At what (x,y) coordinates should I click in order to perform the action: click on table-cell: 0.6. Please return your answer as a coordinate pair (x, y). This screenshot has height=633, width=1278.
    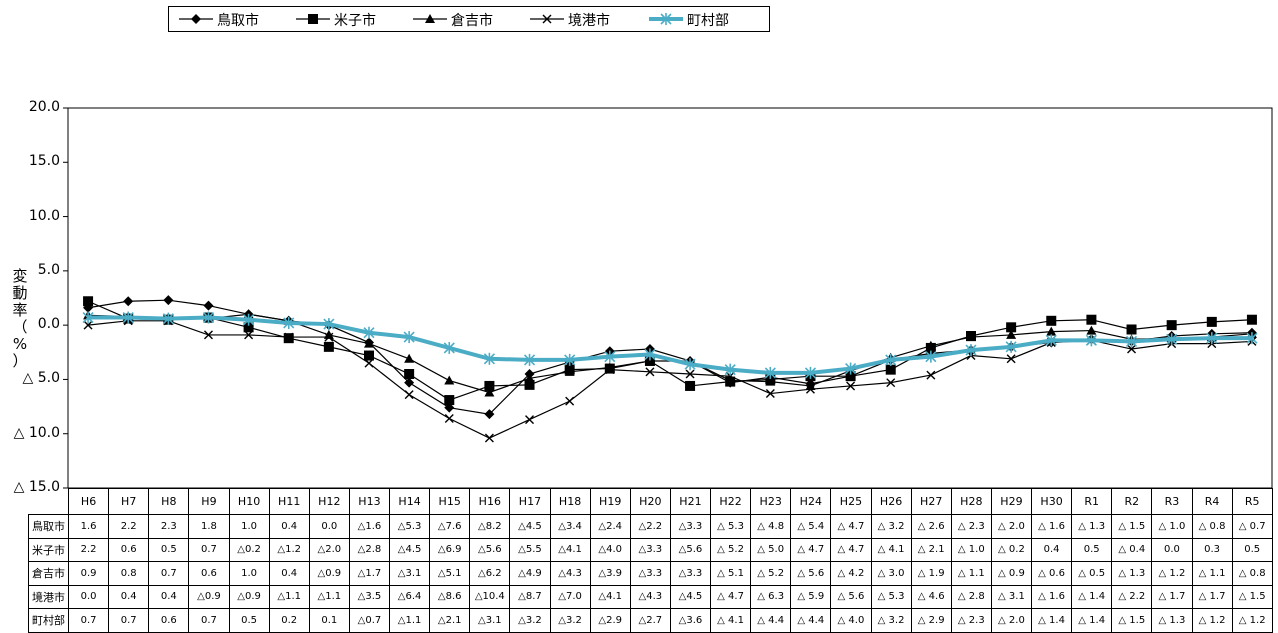
    Looking at the image, I should click on (169, 620).